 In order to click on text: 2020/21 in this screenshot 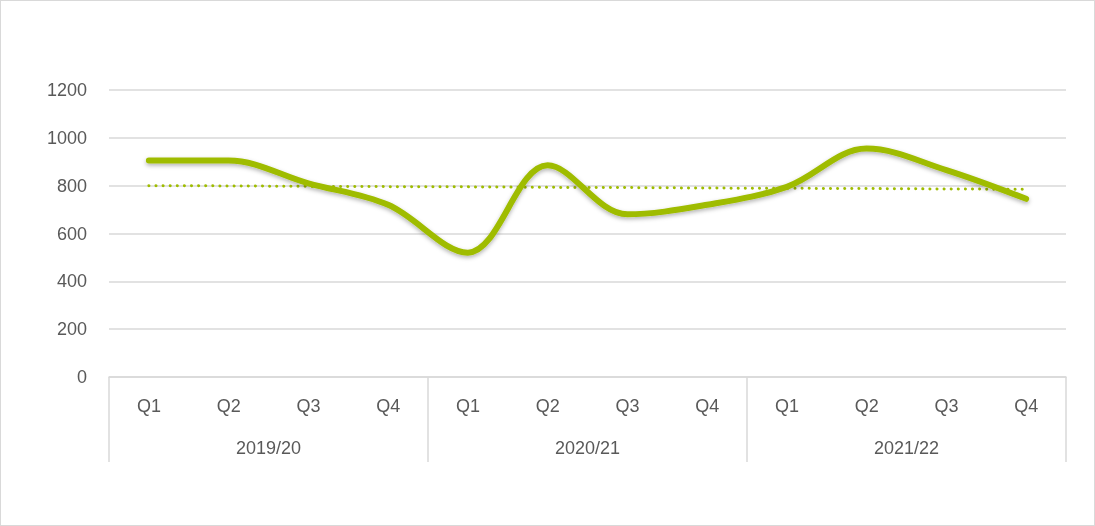, I will do `click(587, 448)`.